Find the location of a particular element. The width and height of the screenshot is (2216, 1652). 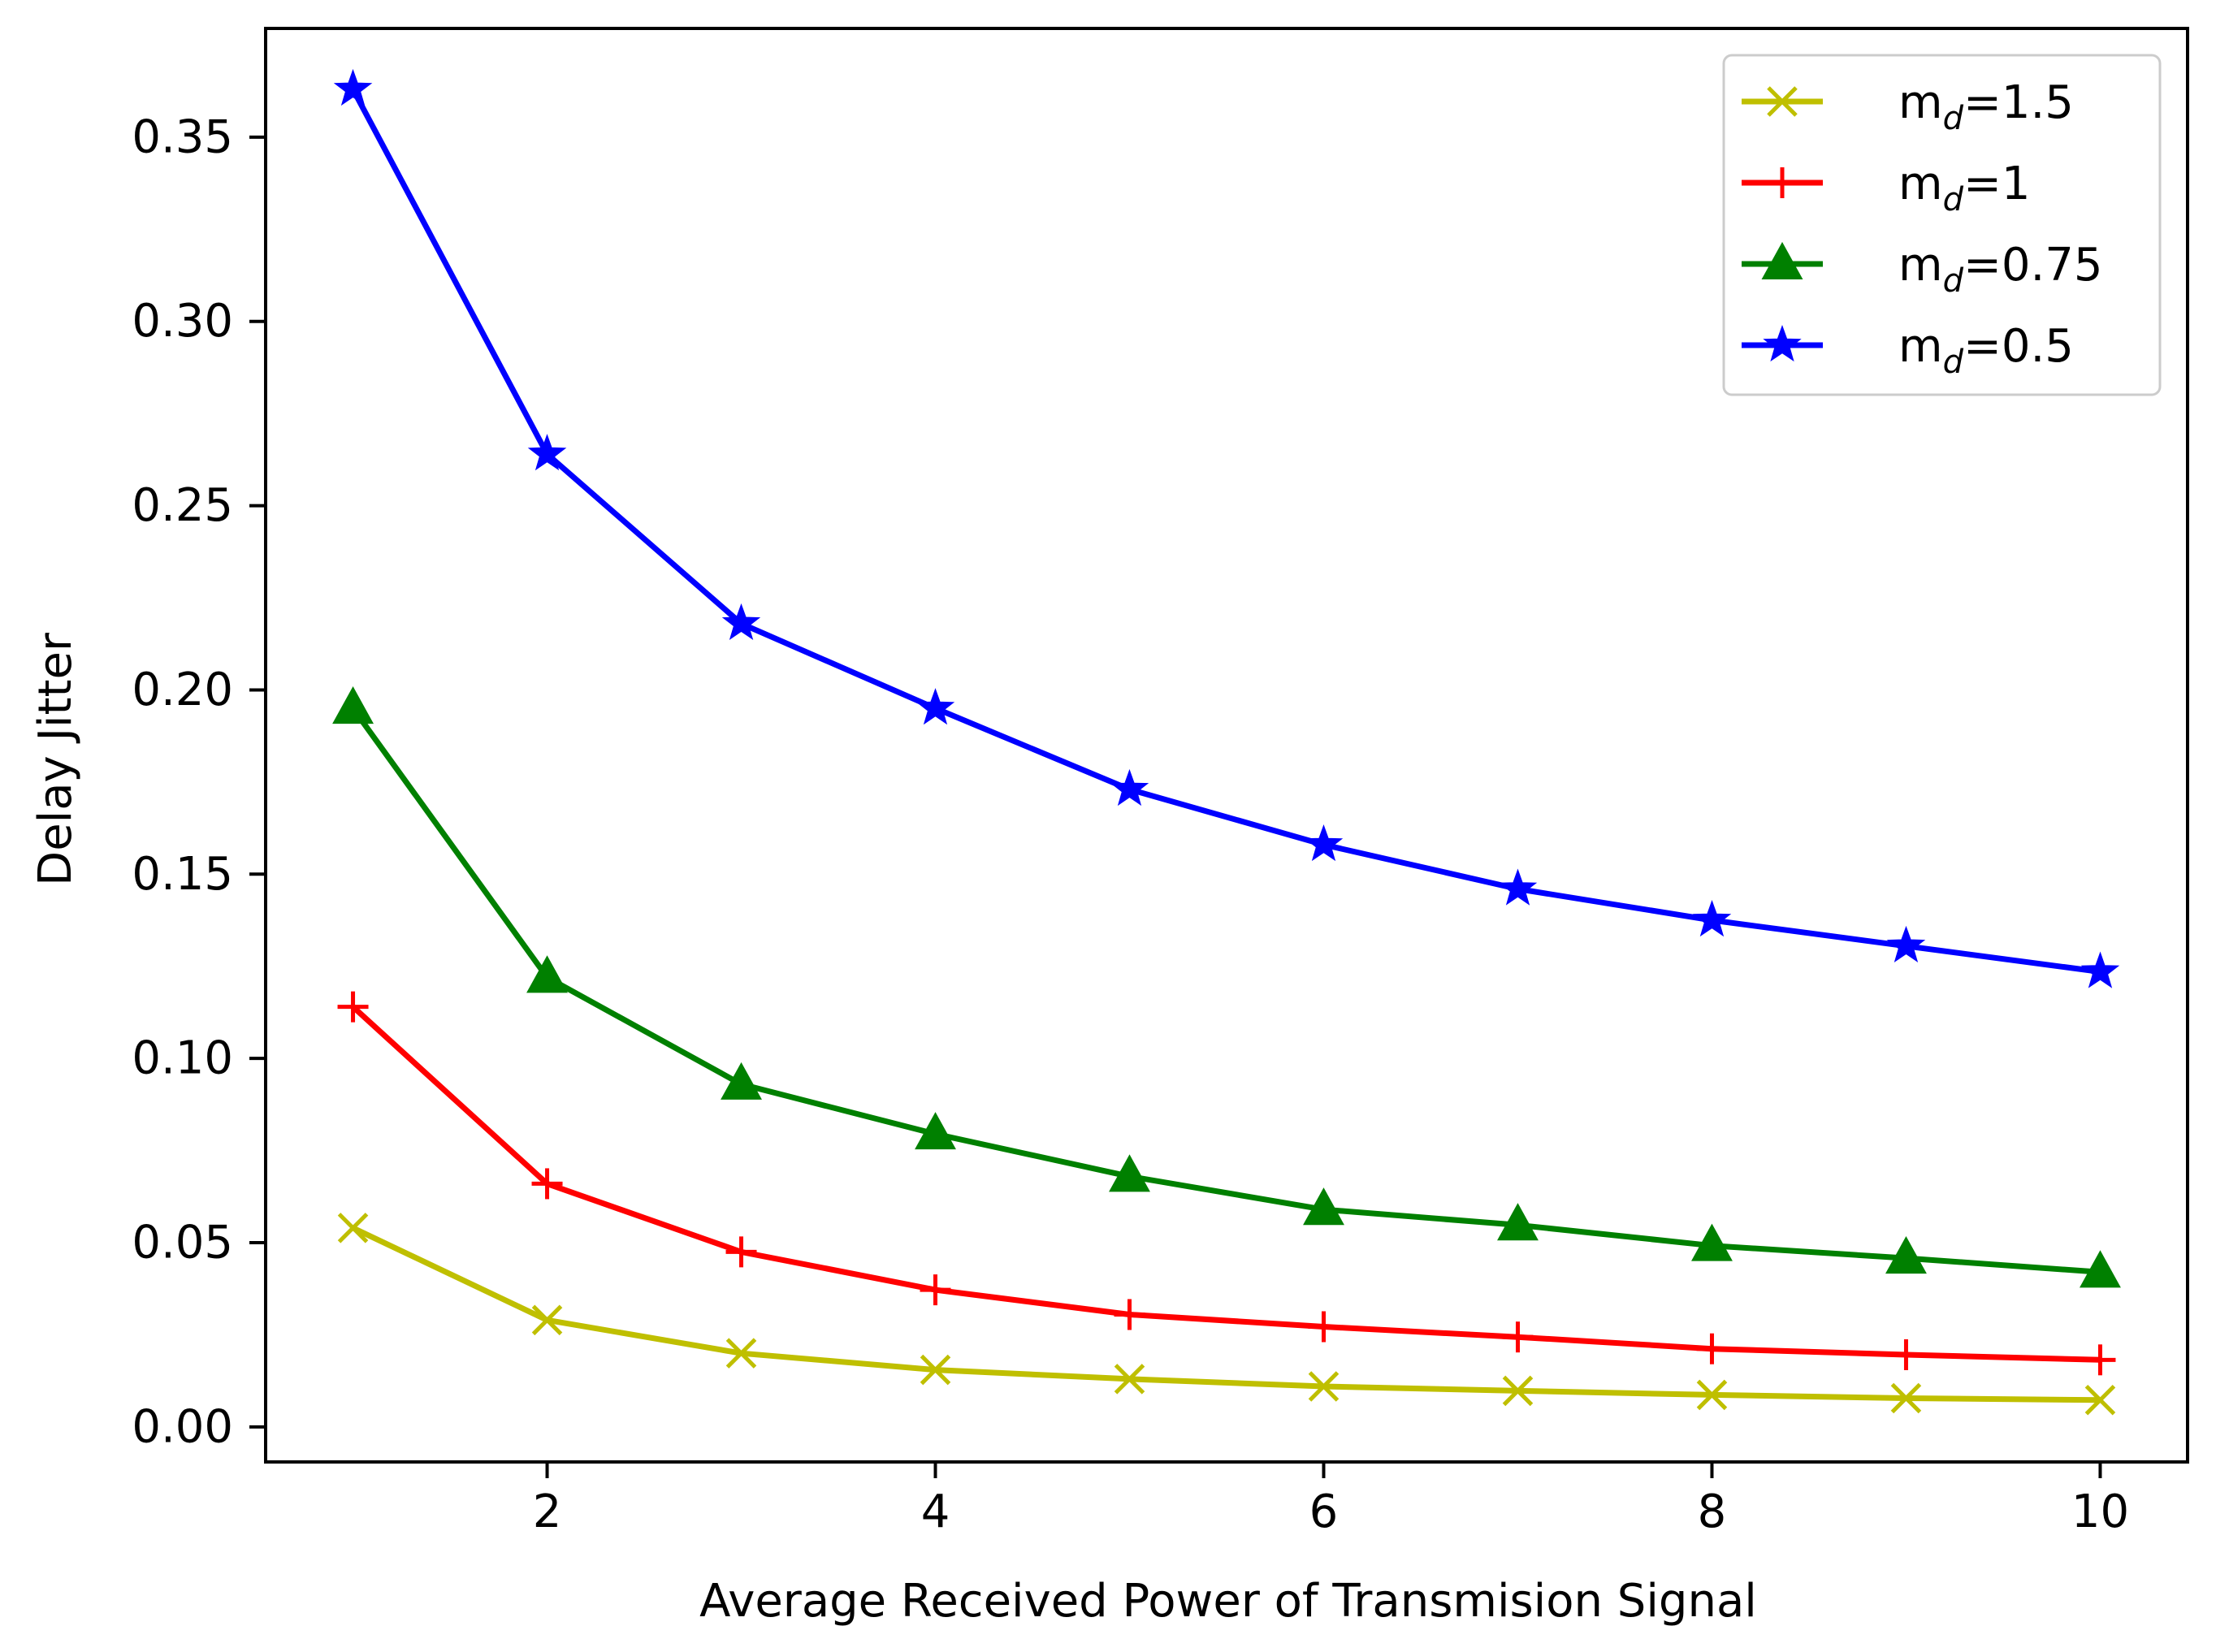

data-point-0-3-stroke-b is located at coordinates (935, 1370).